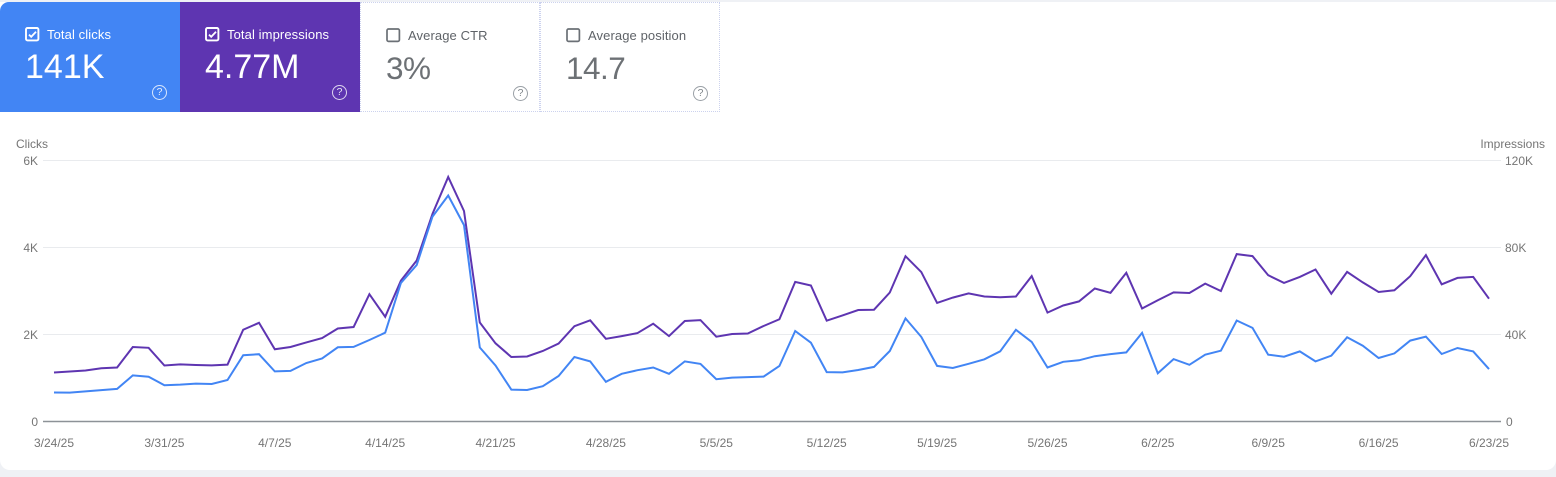  Describe the element at coordinates (1515, 335) in the screenshot. I see `svg-text: 40K` at that location.